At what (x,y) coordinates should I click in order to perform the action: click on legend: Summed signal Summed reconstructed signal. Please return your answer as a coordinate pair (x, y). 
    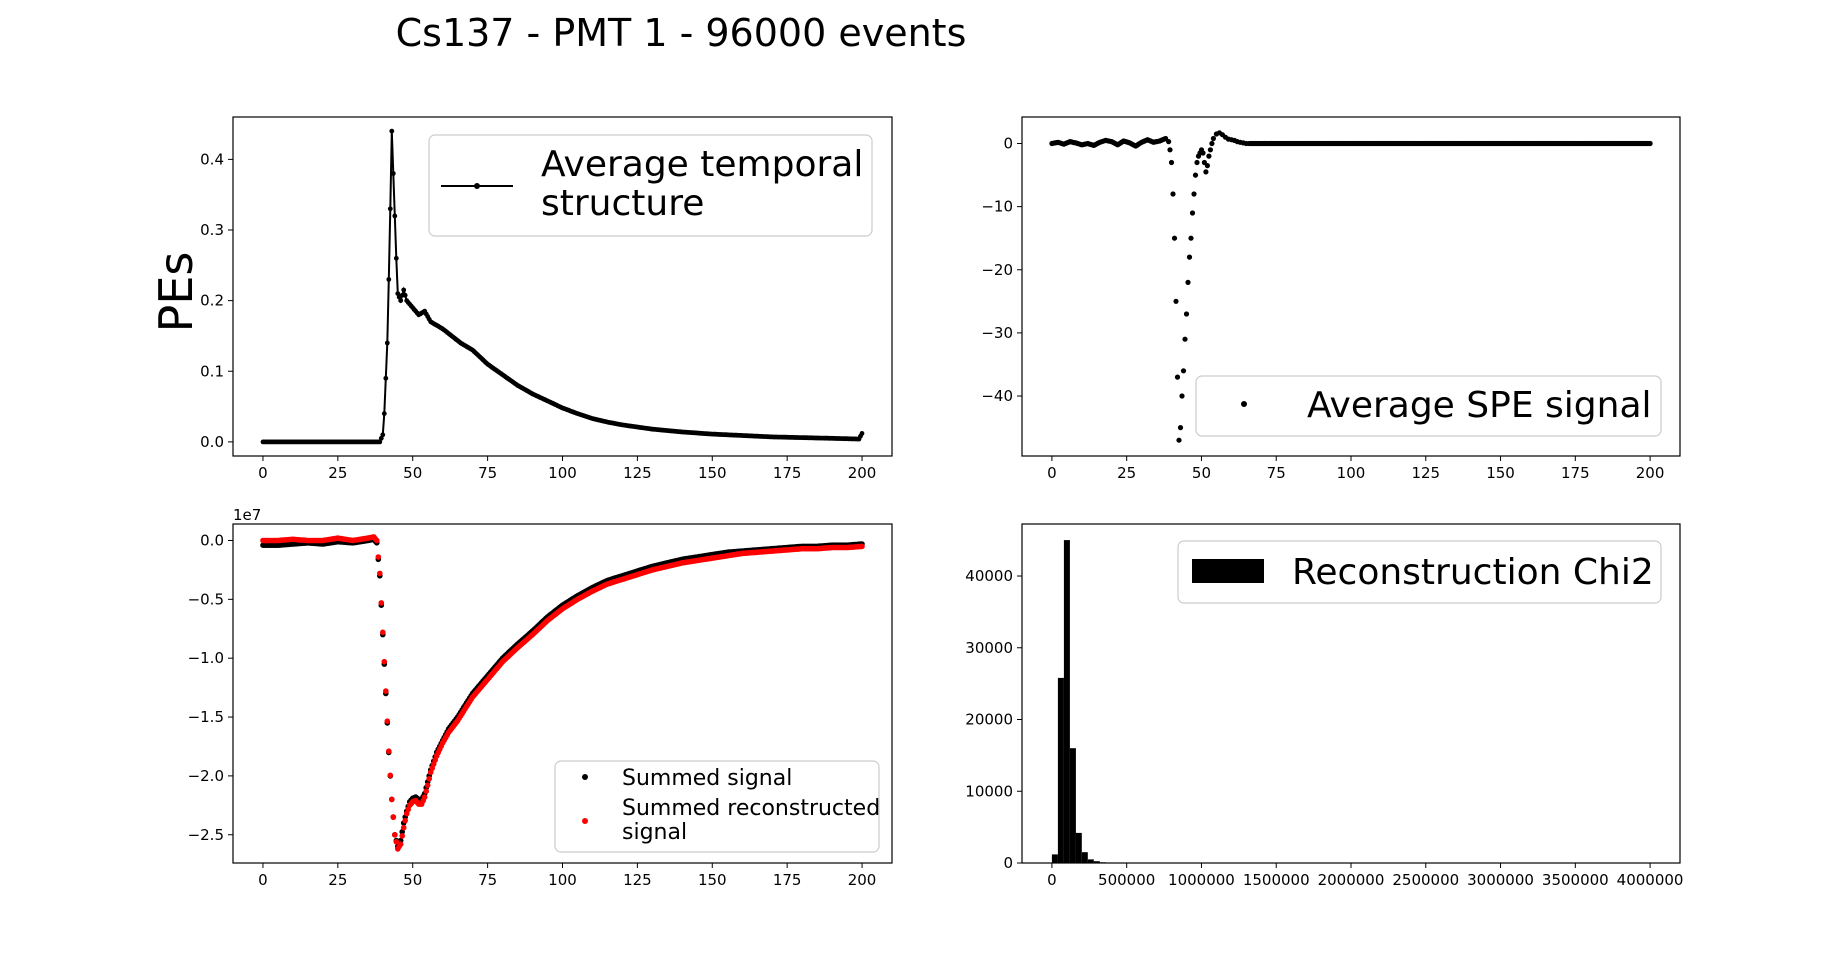
    Looking at the image, I should click on (717, 806).